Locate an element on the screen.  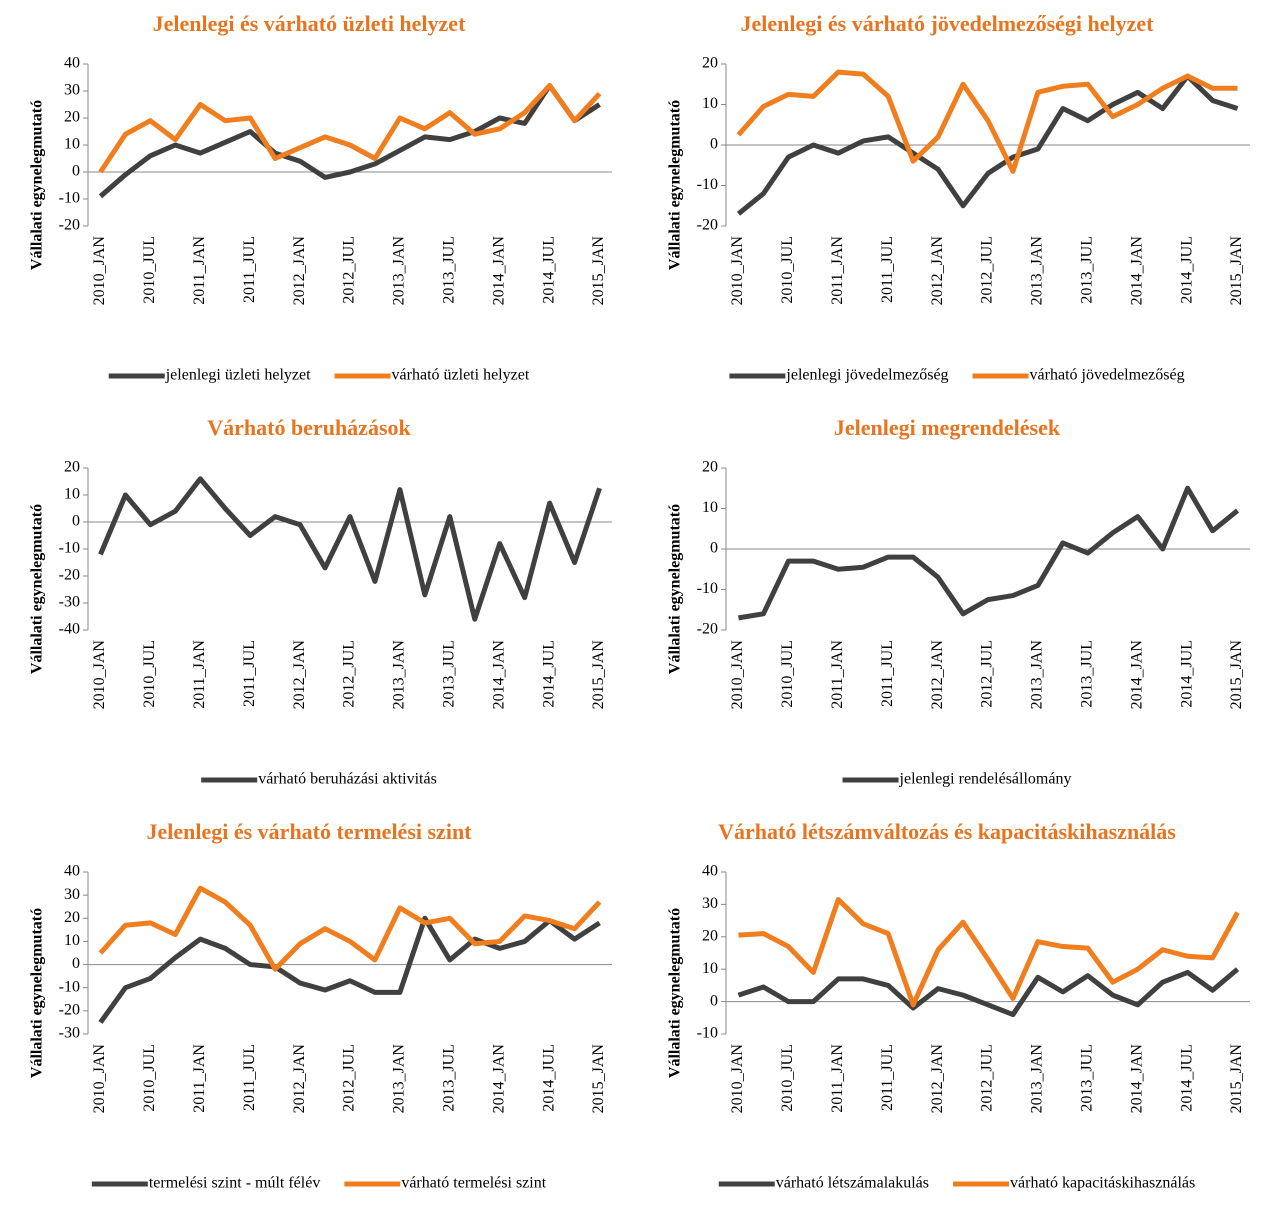
legend-label: várható beruházási aktivitás is located at coordinates (347, 779).